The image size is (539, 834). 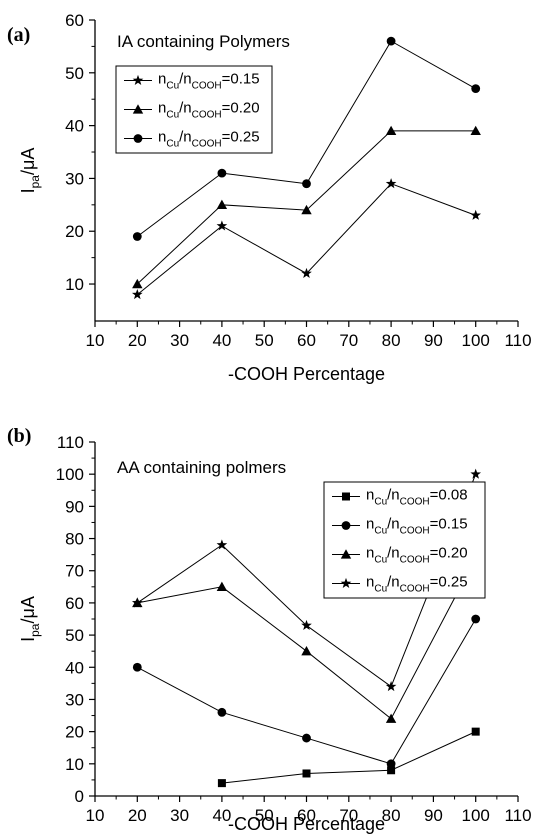 What do you see at coordinates (74, 73) in the screenshot?
I see `y-tick-label: 50` at bounding box center [74, 73].